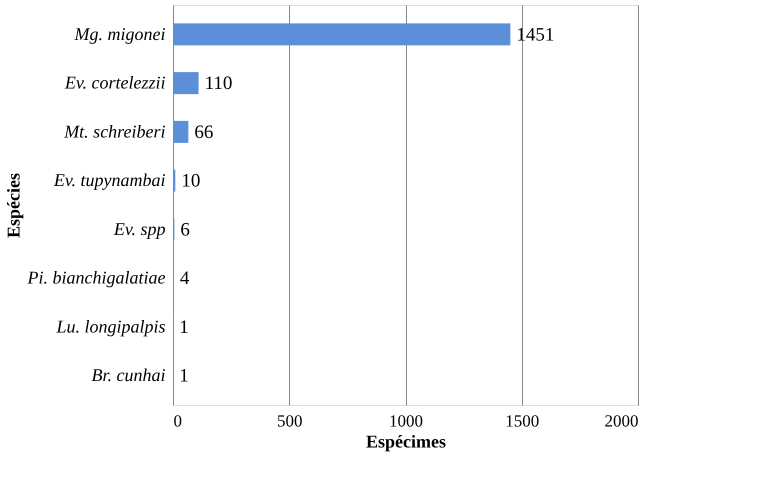 The height and width of the screenshot is (491, 763). Describe the element at coordinates (535, 35) in the screenshot. I see `data-label: 1451` at that location.